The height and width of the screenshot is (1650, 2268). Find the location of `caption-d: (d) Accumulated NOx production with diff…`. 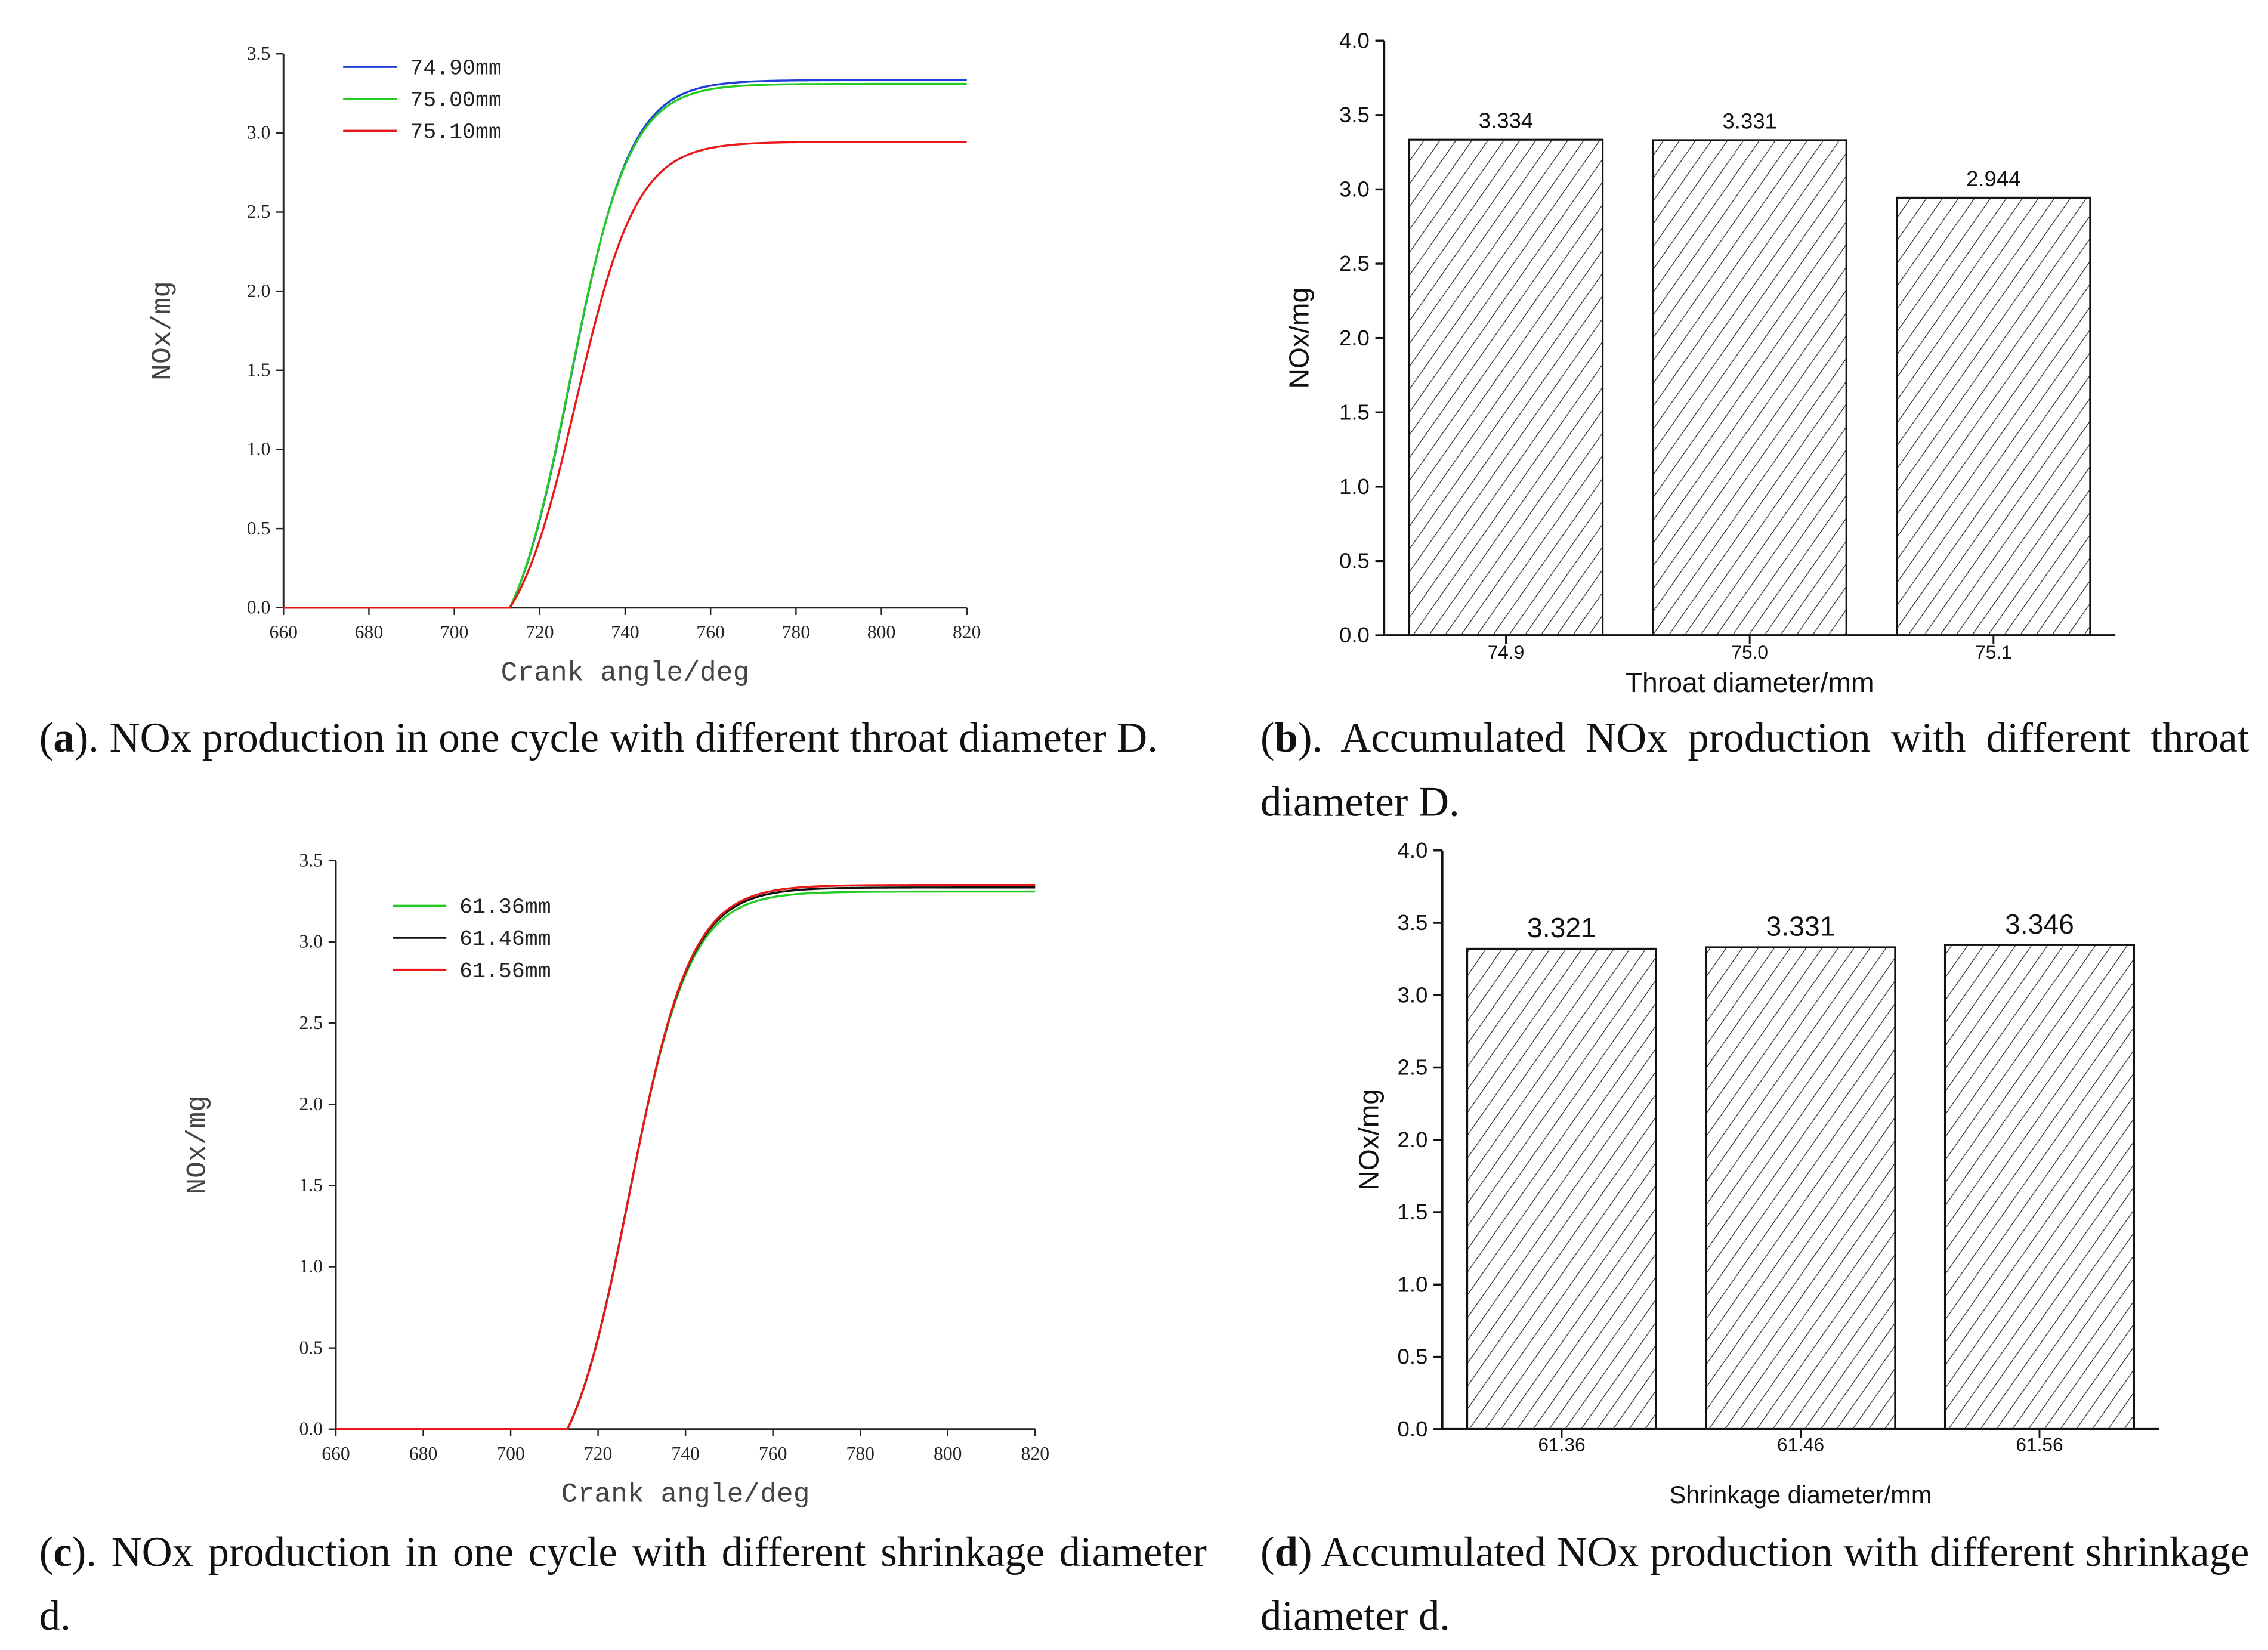

caption-d: (d) Accumulated NOx production with diff… is located at coordinates (1755, 1584).